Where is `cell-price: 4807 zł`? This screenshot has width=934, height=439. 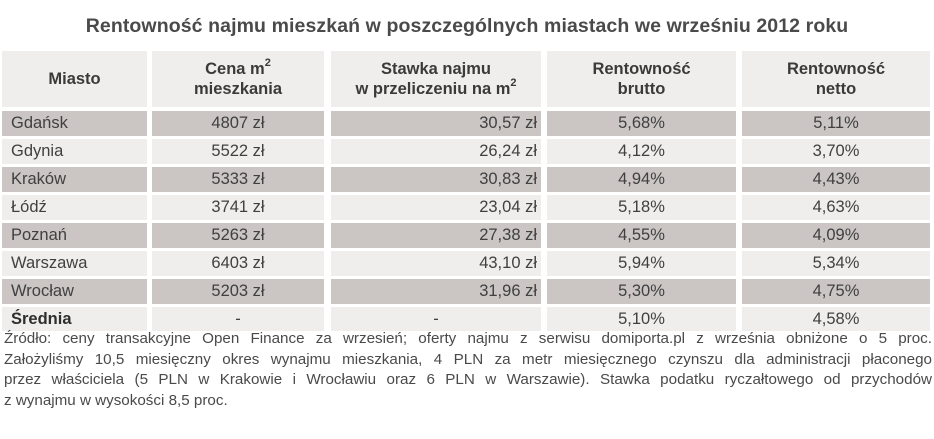
cell-price: 4807 zł is located at coordinates (238, 123).